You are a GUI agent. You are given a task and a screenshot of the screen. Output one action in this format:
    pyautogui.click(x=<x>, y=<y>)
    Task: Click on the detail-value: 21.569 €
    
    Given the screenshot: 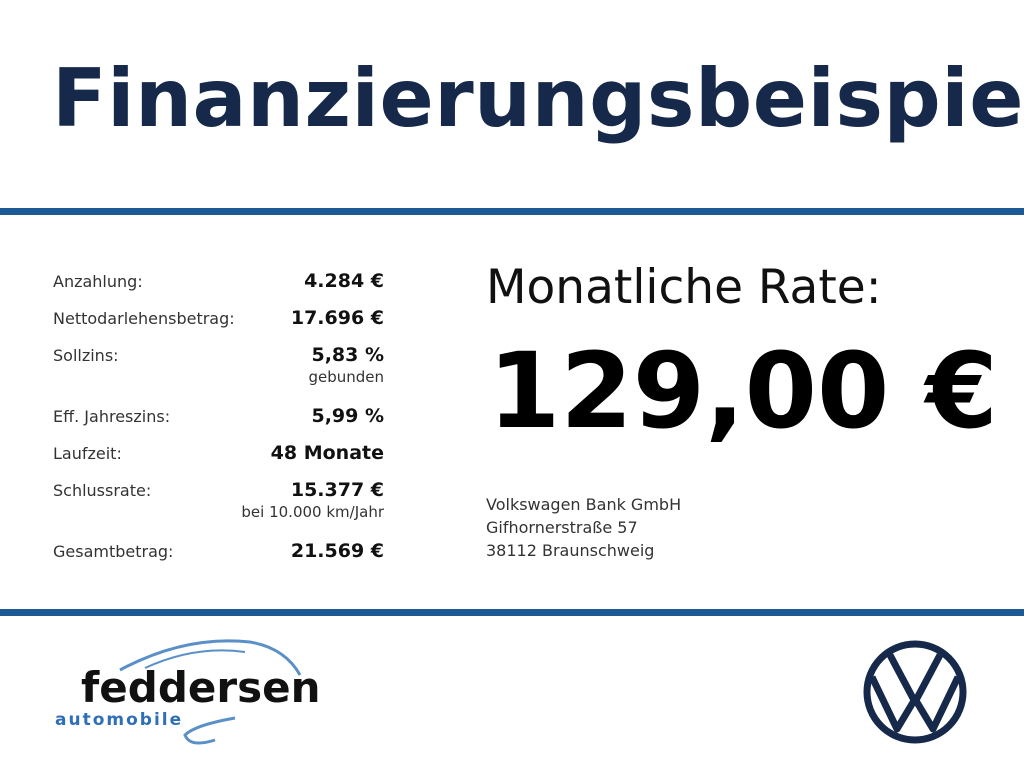 What is the action you would take?
    pyautogui.click(x=337, y=551)
    